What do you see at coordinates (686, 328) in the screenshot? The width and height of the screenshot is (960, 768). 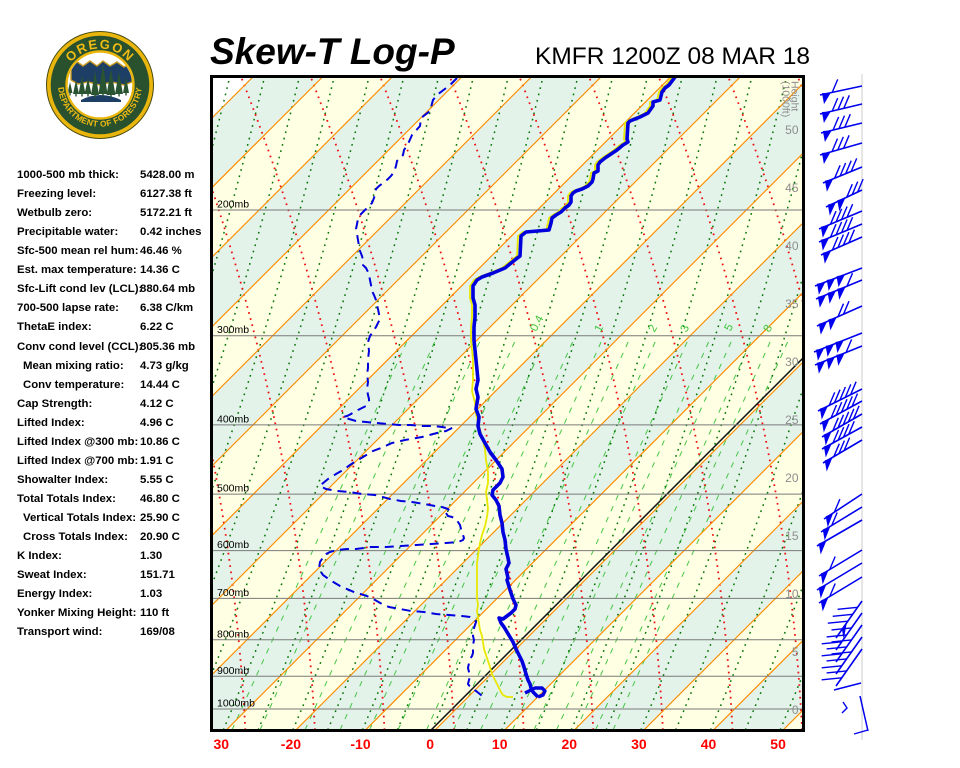 I see `svg-text: 3` at bounding box center [686, 328].